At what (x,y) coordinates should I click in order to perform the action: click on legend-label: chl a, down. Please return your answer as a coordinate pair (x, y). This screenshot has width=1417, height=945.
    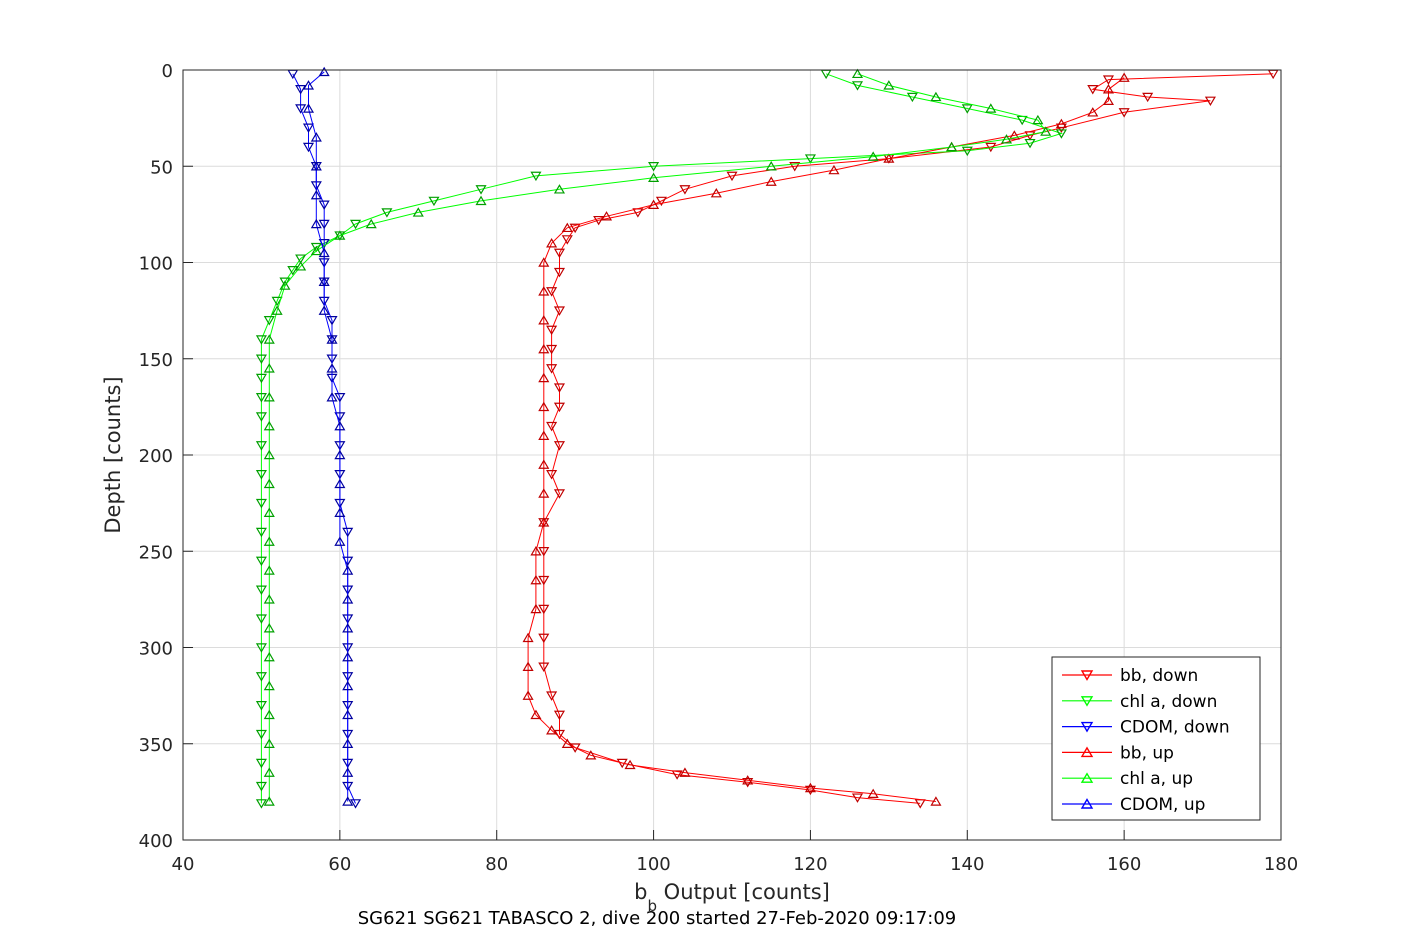
    Looking at the image, I should click on (1168, 702).